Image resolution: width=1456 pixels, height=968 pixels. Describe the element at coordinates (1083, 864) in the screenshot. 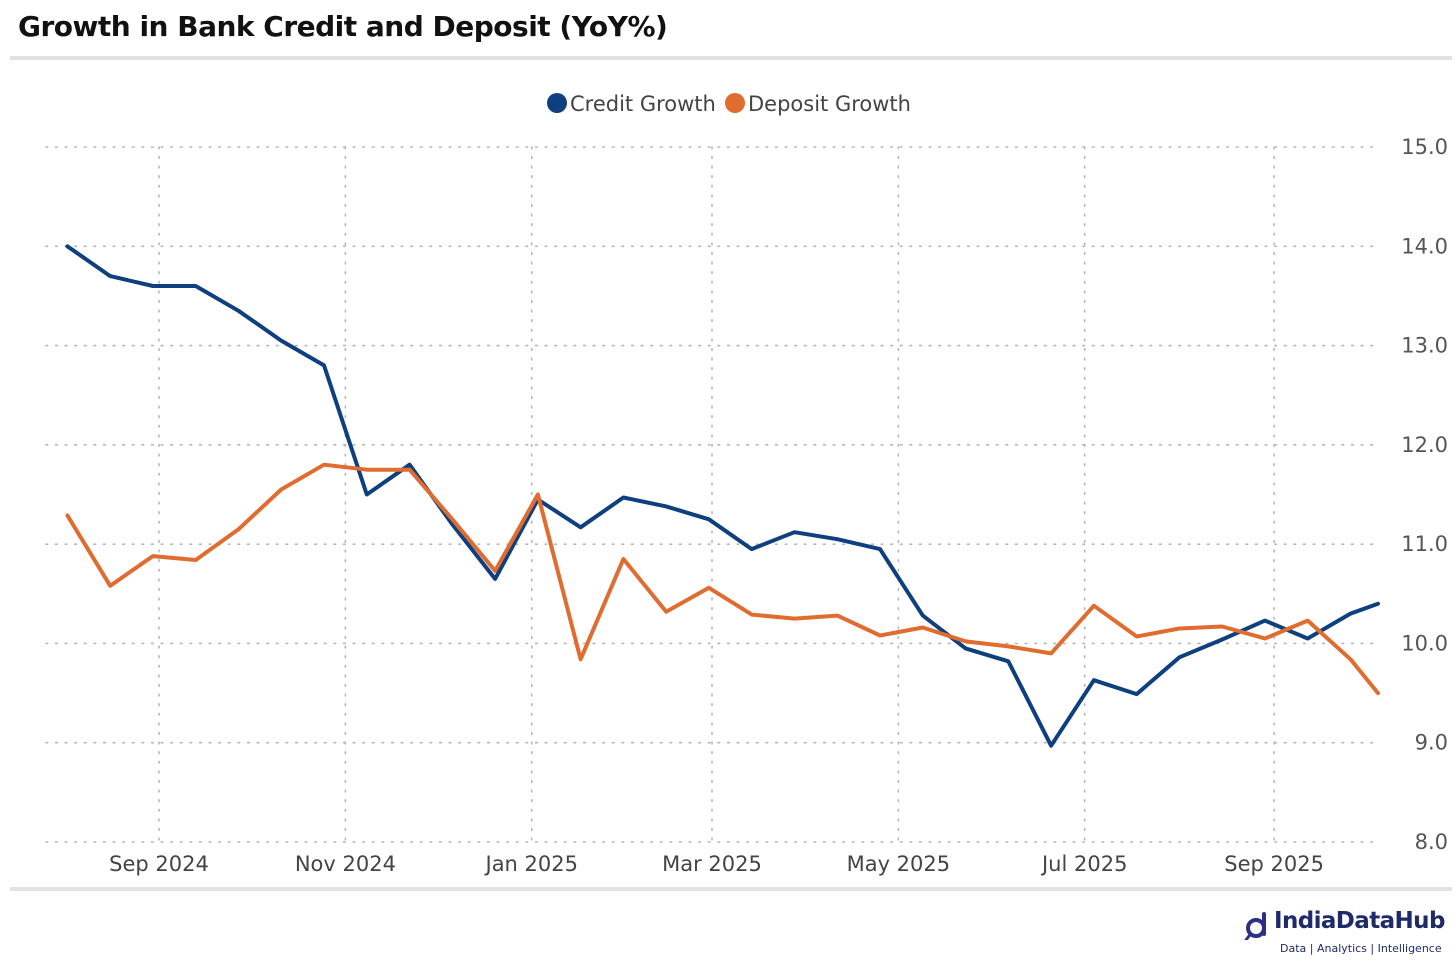

I see `x-tick-label: Jul 2025` at that location.